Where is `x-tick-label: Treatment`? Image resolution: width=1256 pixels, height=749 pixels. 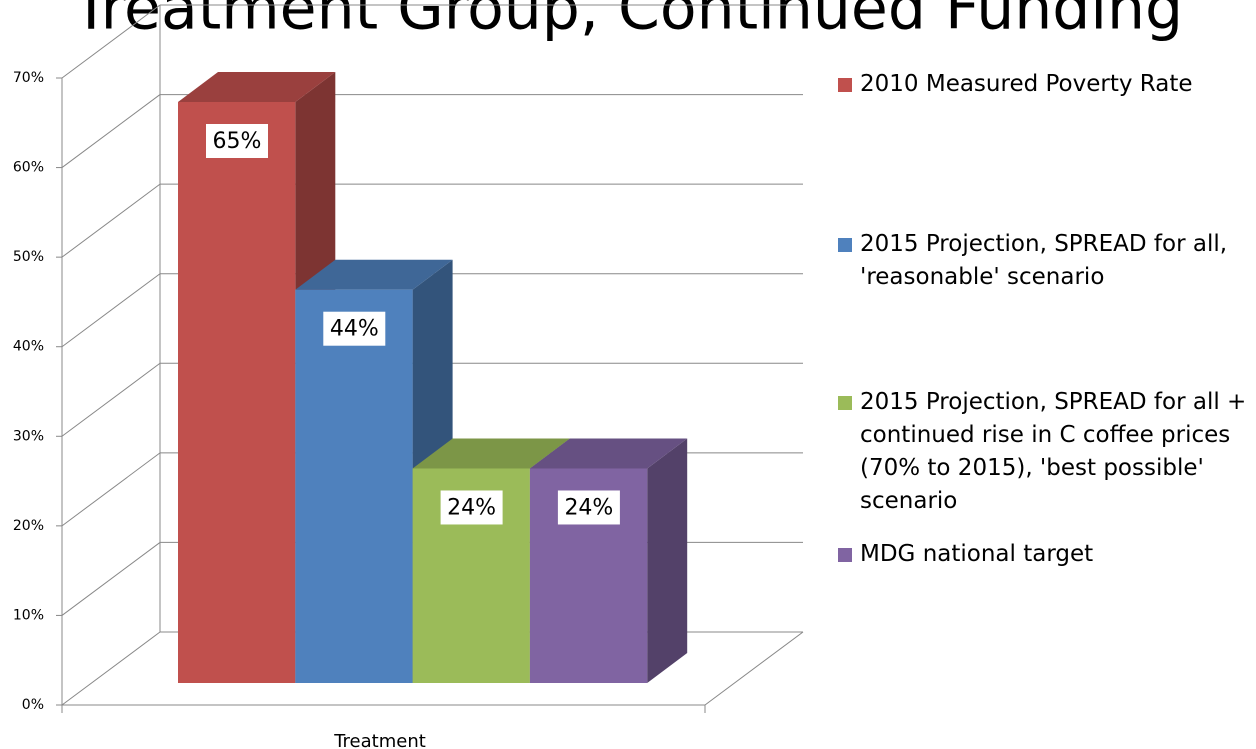
x-tick-label: Treatment is located at coordinates (379, 740).